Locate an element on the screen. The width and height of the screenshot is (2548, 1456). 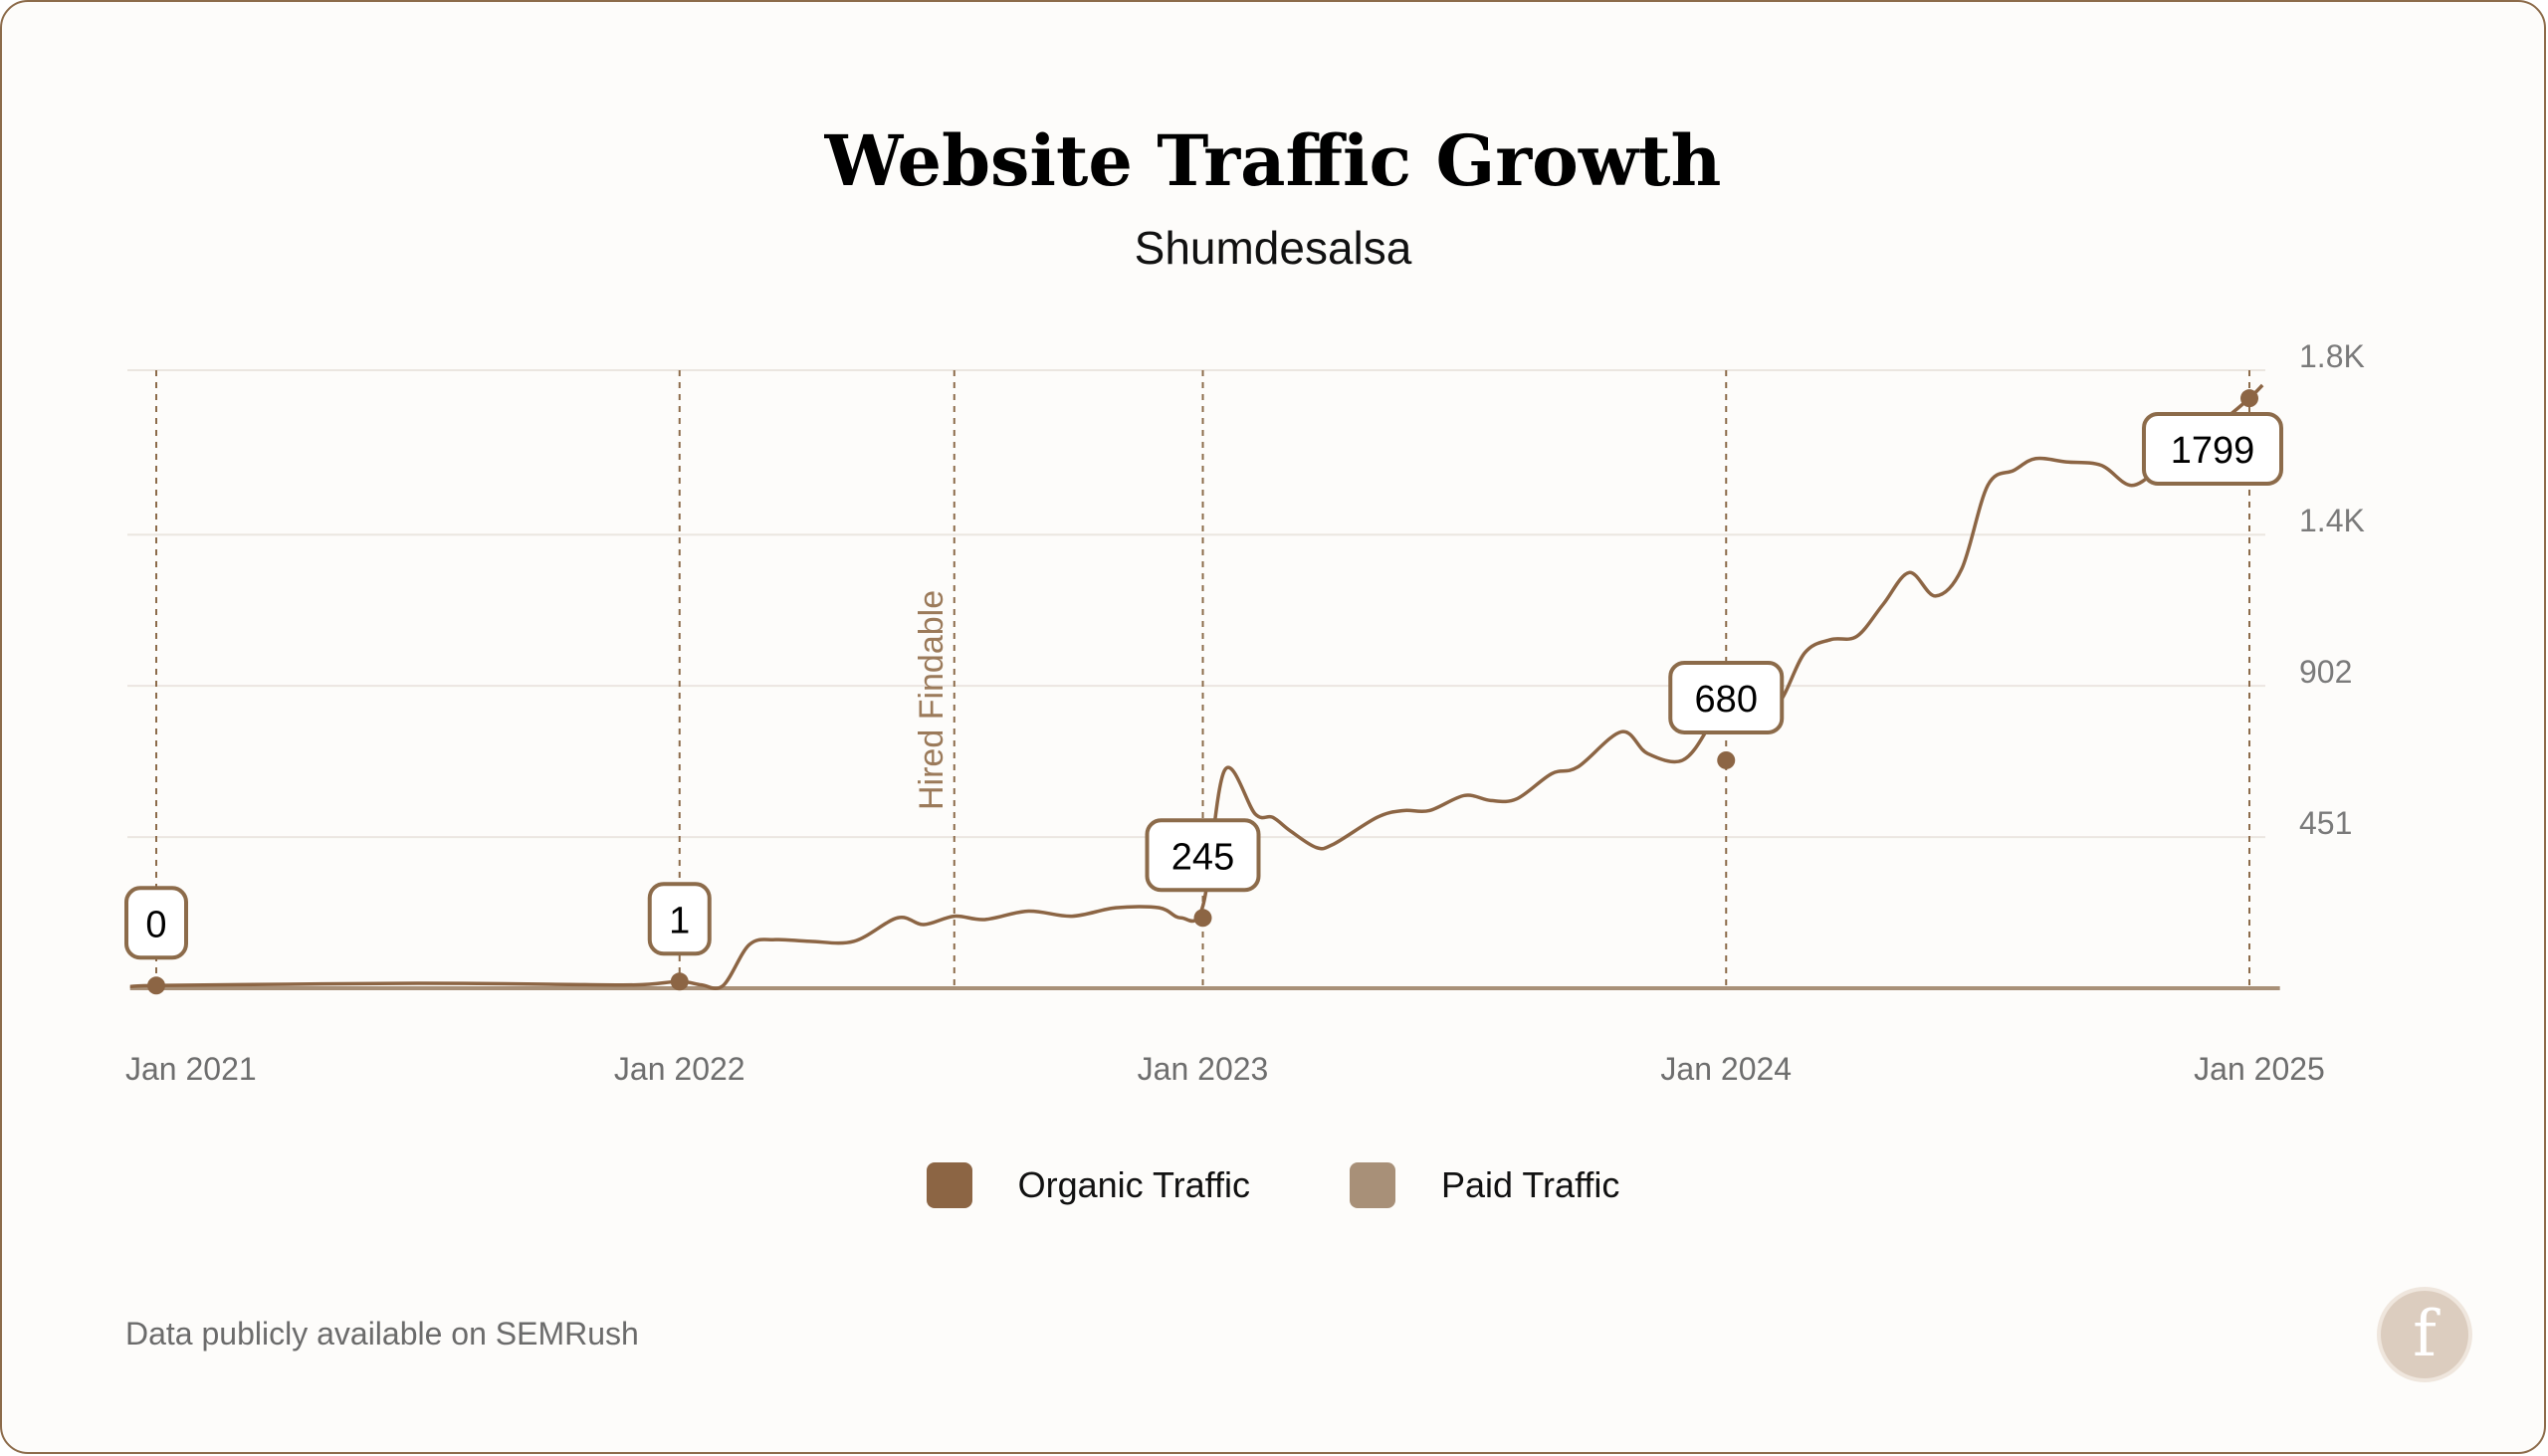
x-tick-label: Jan 2025 is located at coordinates (2259, 1069).